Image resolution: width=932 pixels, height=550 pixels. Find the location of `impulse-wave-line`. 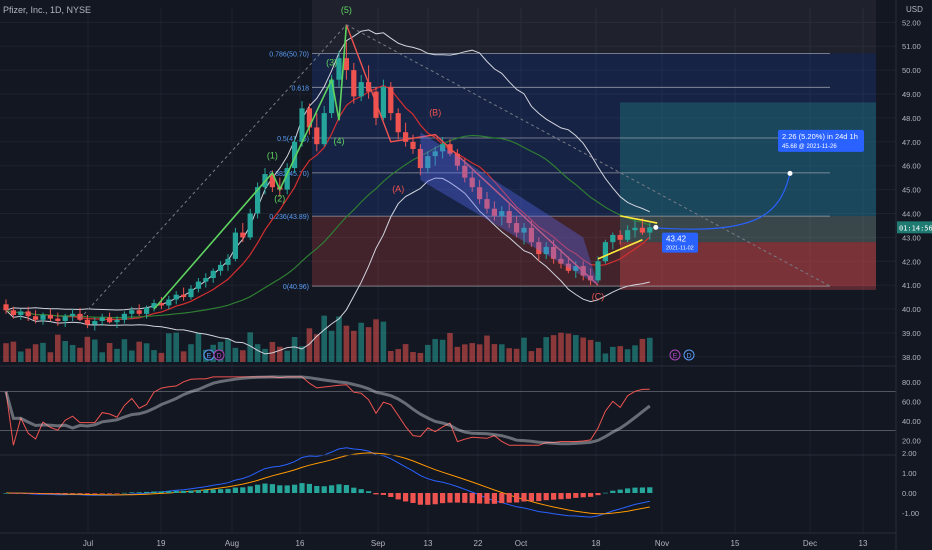

impulse-wave-line is located at coordinates (250, 167).